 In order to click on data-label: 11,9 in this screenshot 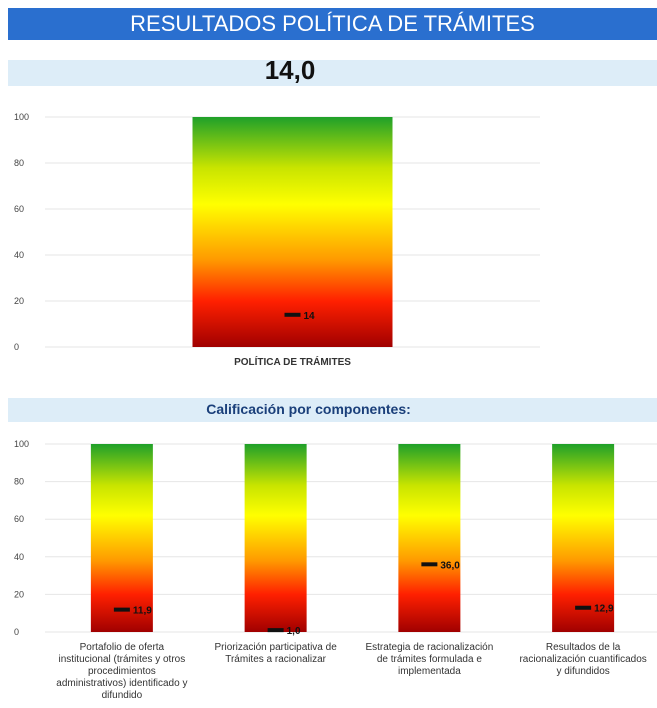, I will do `click(142, 611)`.